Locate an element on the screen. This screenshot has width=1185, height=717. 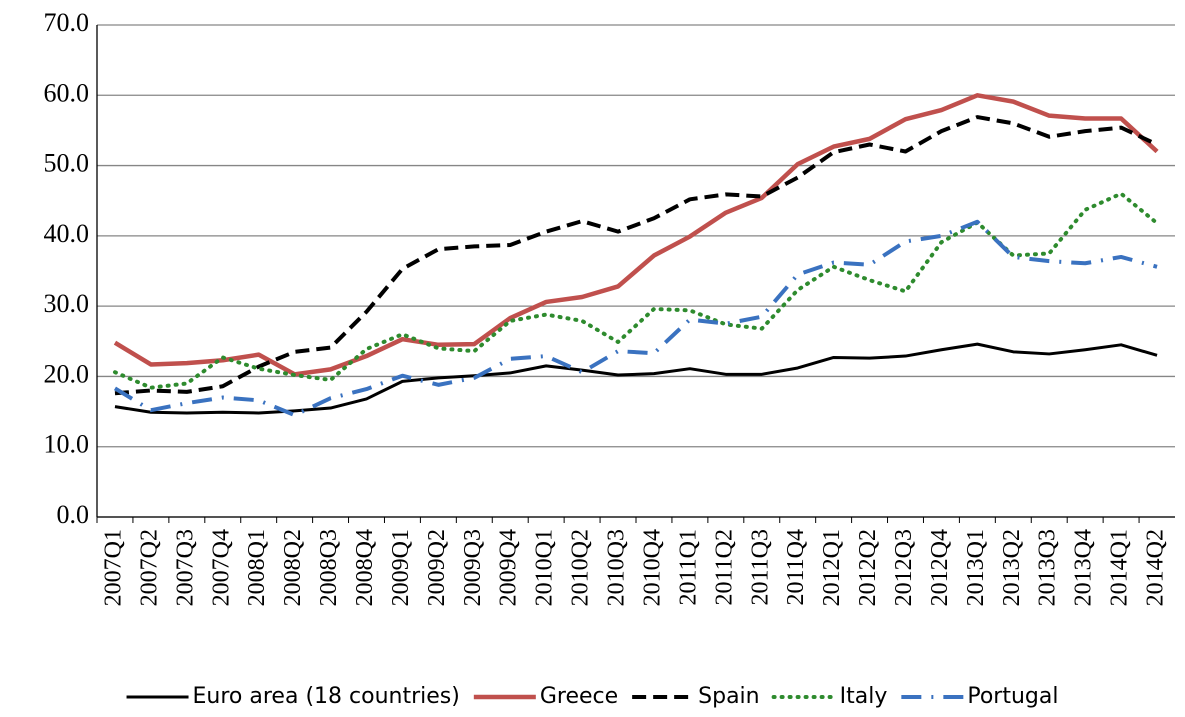
legend-label: Greece is located at coordinates (579, 696).